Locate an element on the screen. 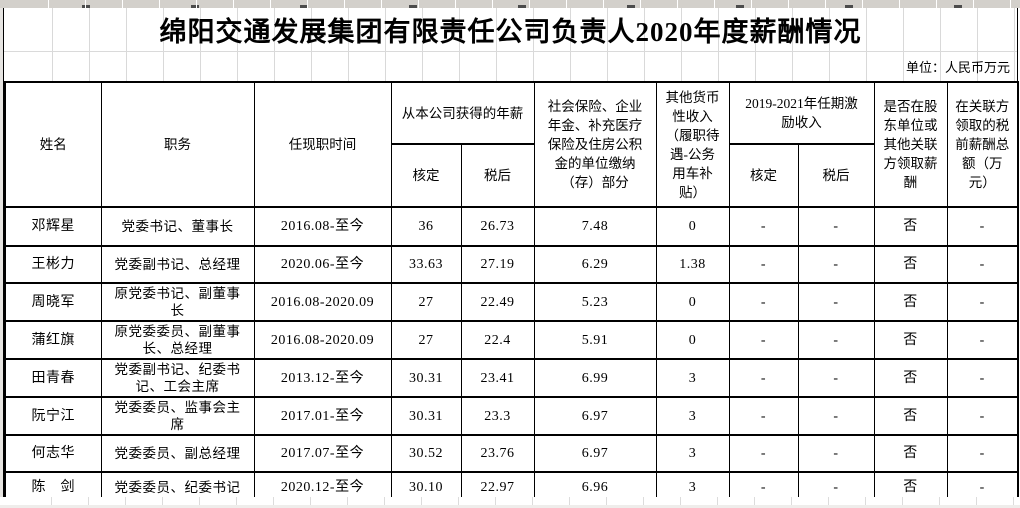 The height and width of the screenshot is (508, 1020). header-name: 姓名 is located at coordinates (53, 144).